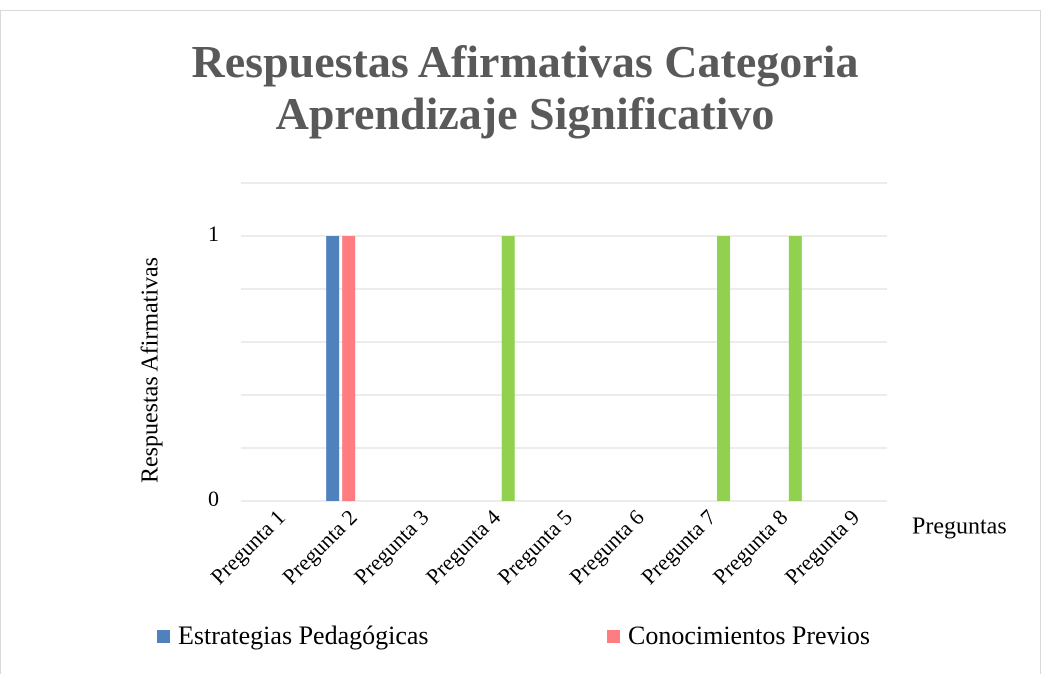 This screenshot has height=674, width=1049. I want to click on legend-label: Conocimientos Previos, so click(749, 635).